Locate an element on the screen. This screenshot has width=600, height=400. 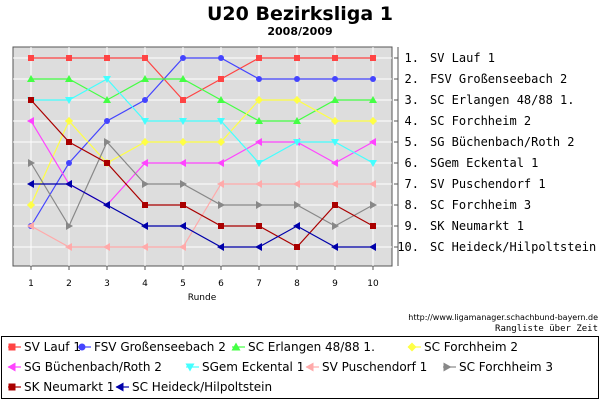
legend-label: SG Büchenbach/Roth 2 is located at coordinates (93, 367).